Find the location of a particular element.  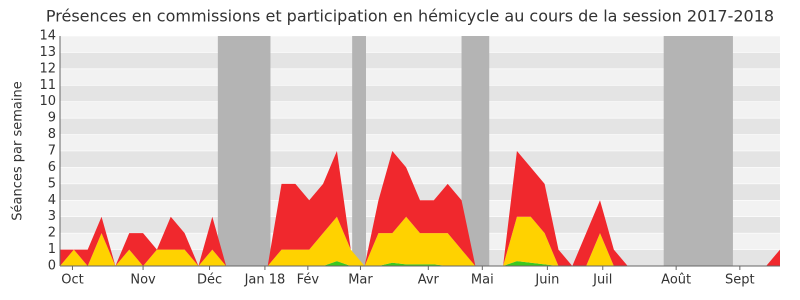

y-tick-label: 8 is located at coordinates (52, 134).